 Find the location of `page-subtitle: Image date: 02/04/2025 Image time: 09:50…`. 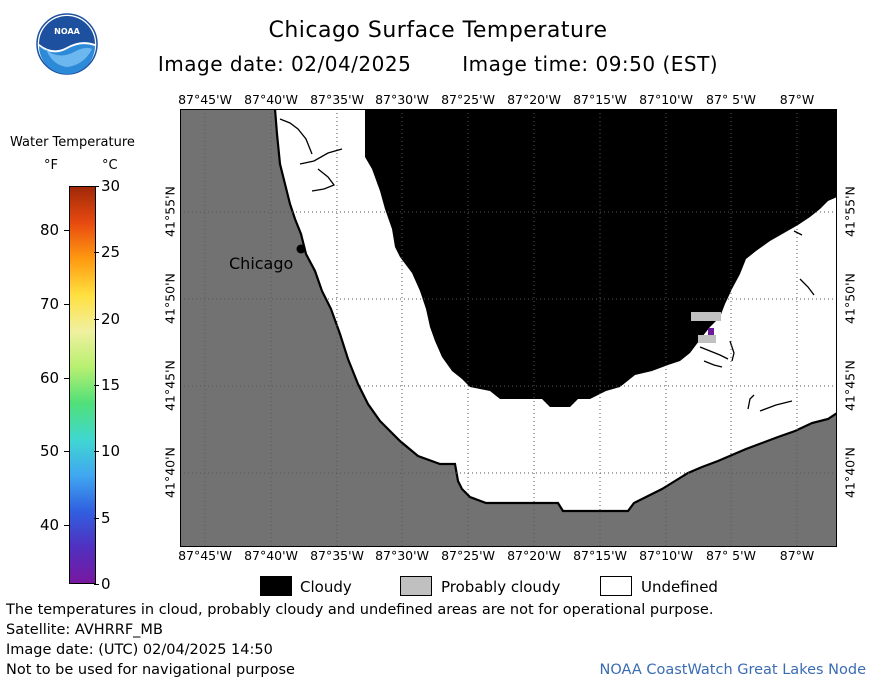

page-subtitle: Image date: 02/04/2025 Image time: 09:50… is located at coordinates (438, 64).